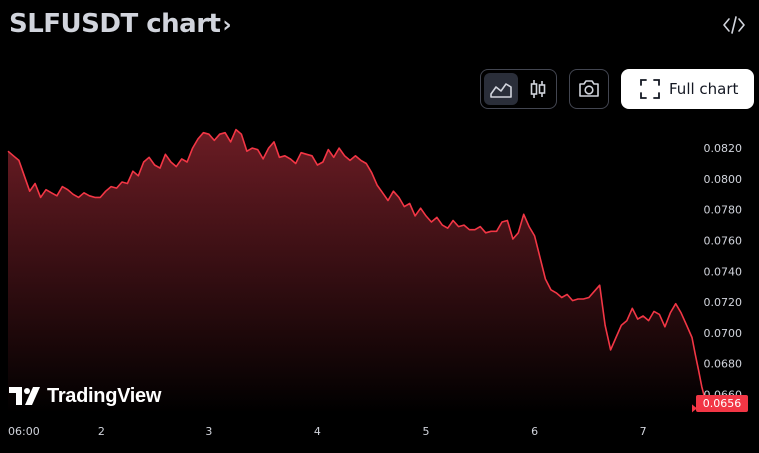  I want to click on x-tick-label: 3, so click(208, 431).